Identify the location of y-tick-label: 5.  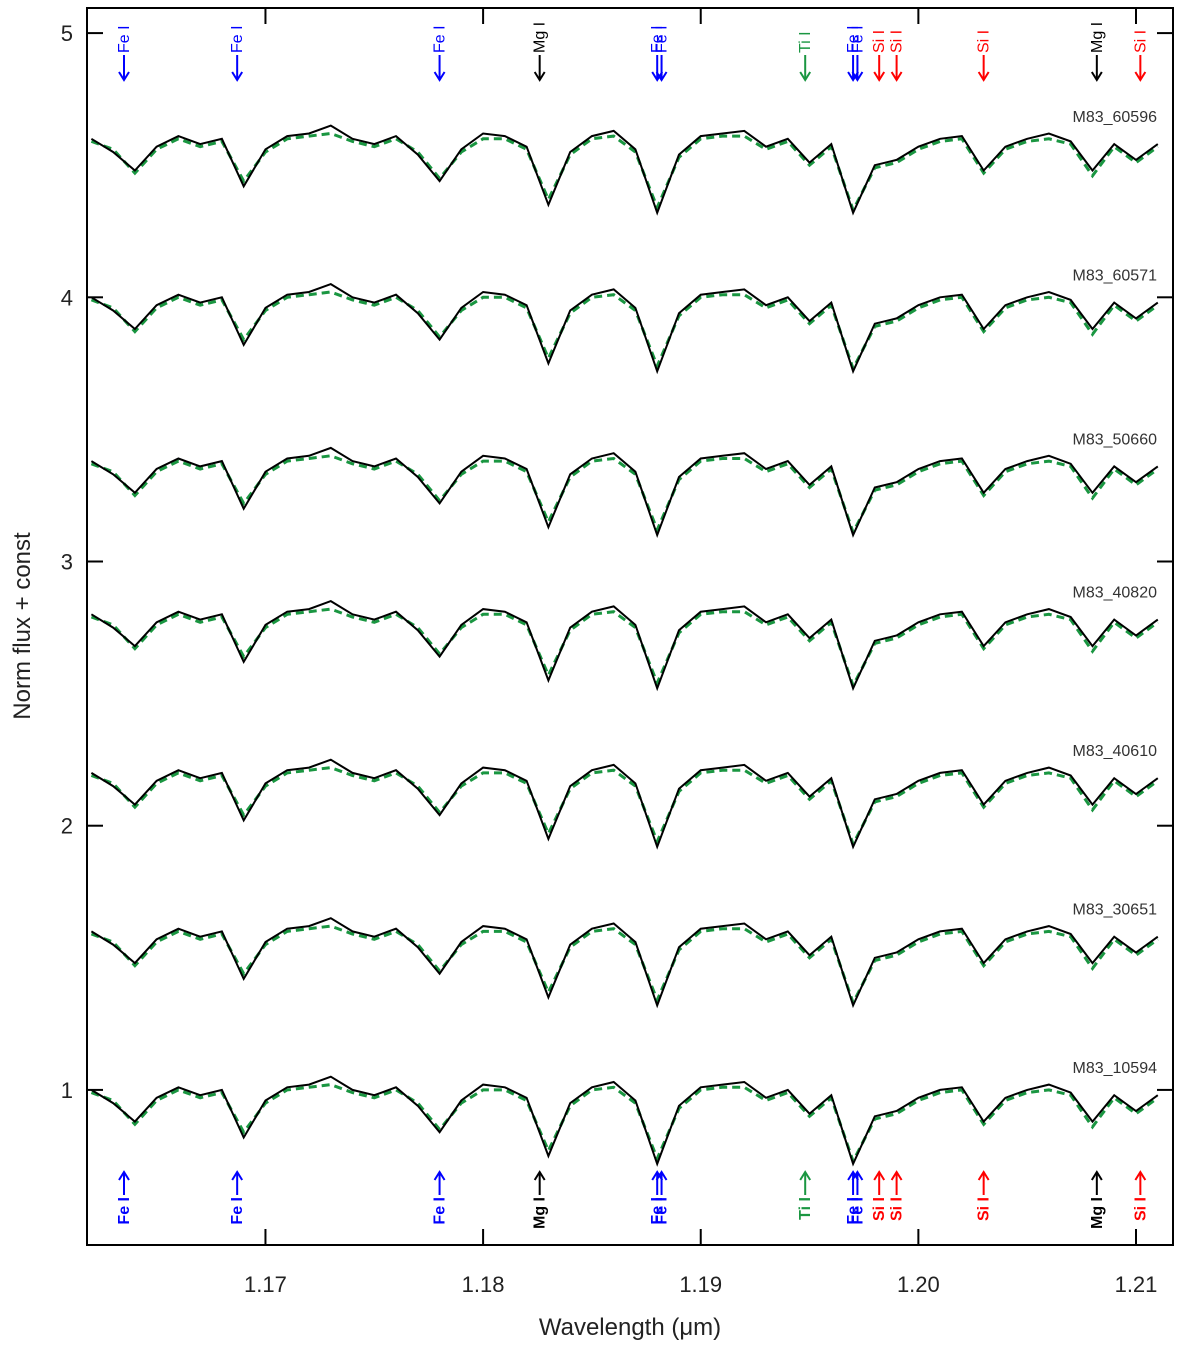
(67, 33).